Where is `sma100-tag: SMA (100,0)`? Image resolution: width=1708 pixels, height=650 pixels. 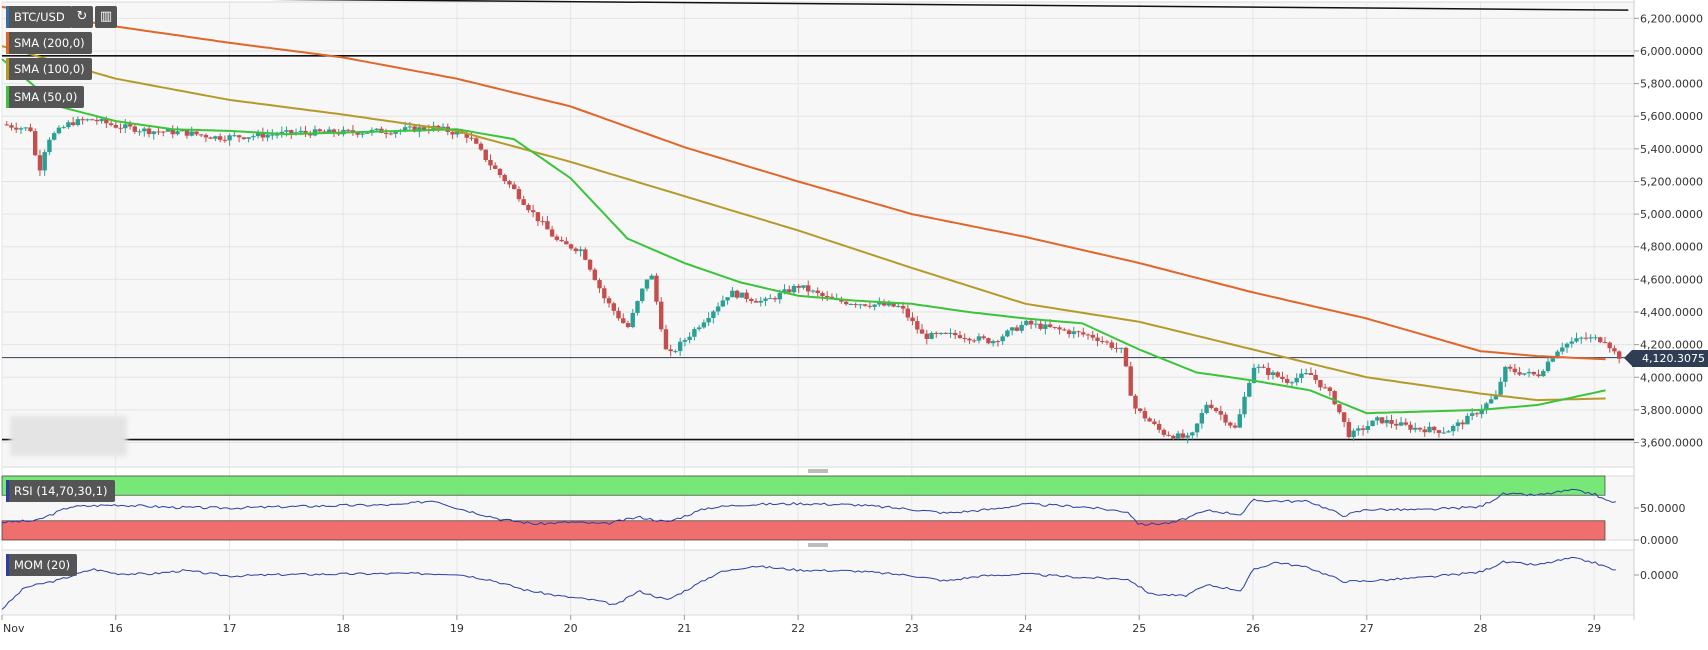 sma100-tag: SMA (100,0) is located at coordinates (49, 69).